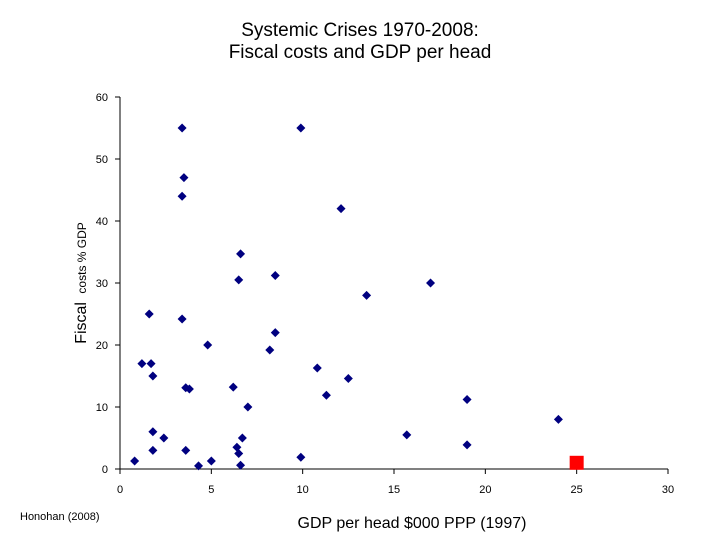 The image size is (720, 540). I want to click on x-tick-label: 25, so click(577, 490).